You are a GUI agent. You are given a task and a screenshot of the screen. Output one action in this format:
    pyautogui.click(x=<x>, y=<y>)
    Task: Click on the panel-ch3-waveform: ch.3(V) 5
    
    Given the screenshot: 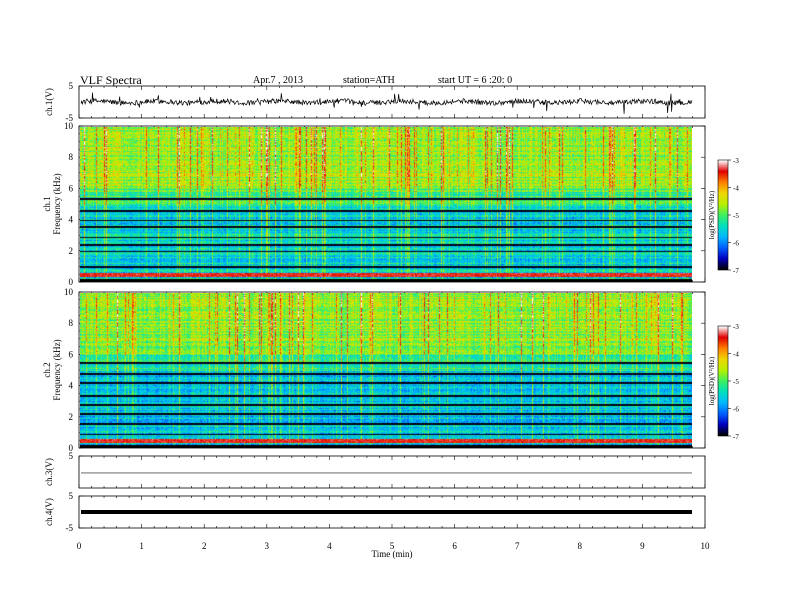 What is the action you would take?
    pyautogui.click(x=375, y=470)
    